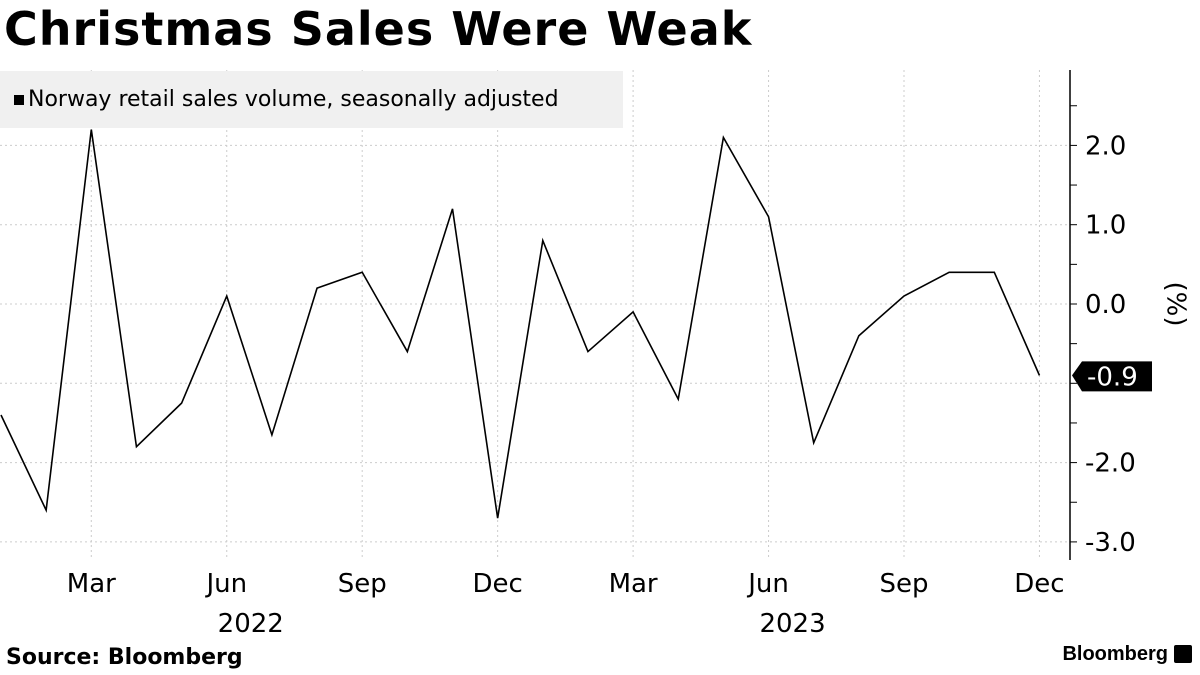  I want to click on x-year-label: 2022, so click(251, 624).